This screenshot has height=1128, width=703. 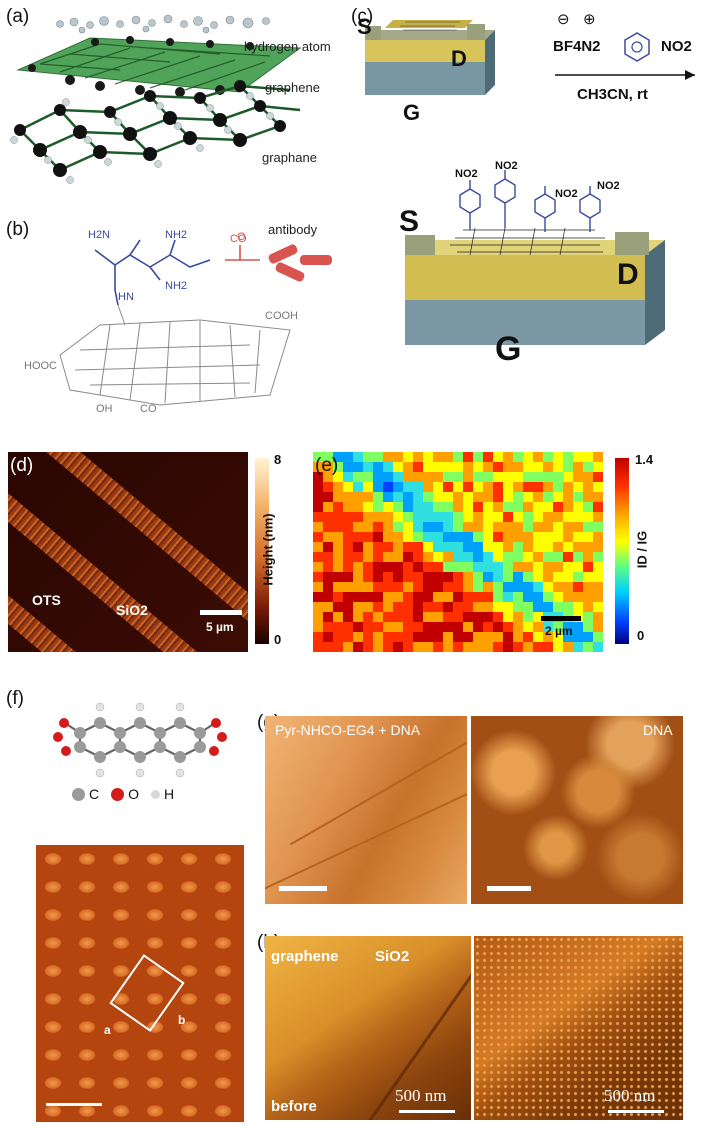 I want to click on hydrogen-atoms, so click(x=163, y=24).